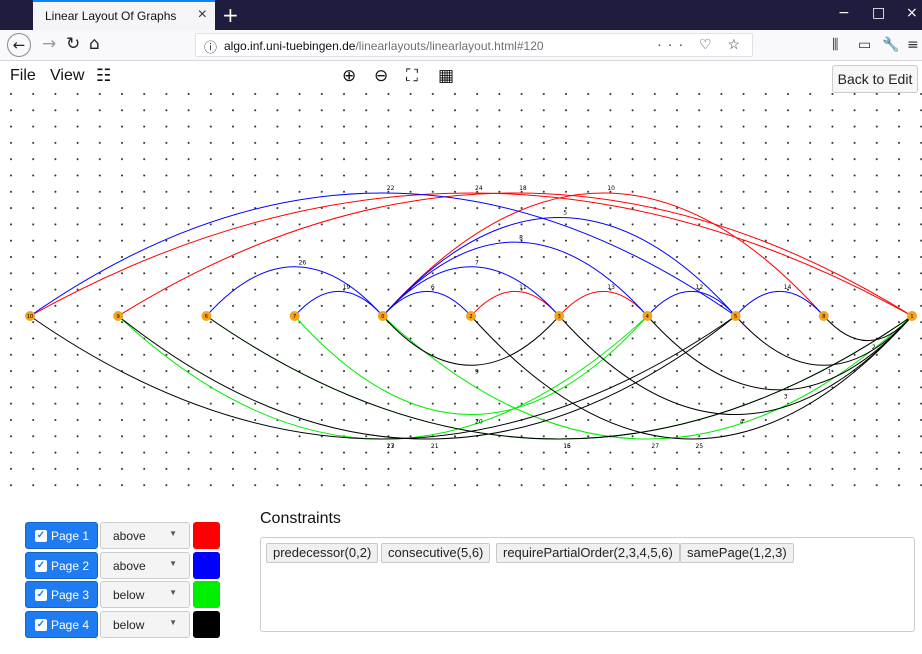 The width and height of the screenshot is (922, 654). I want to click on page-1-position-select: above ▼, so click(145, 535).